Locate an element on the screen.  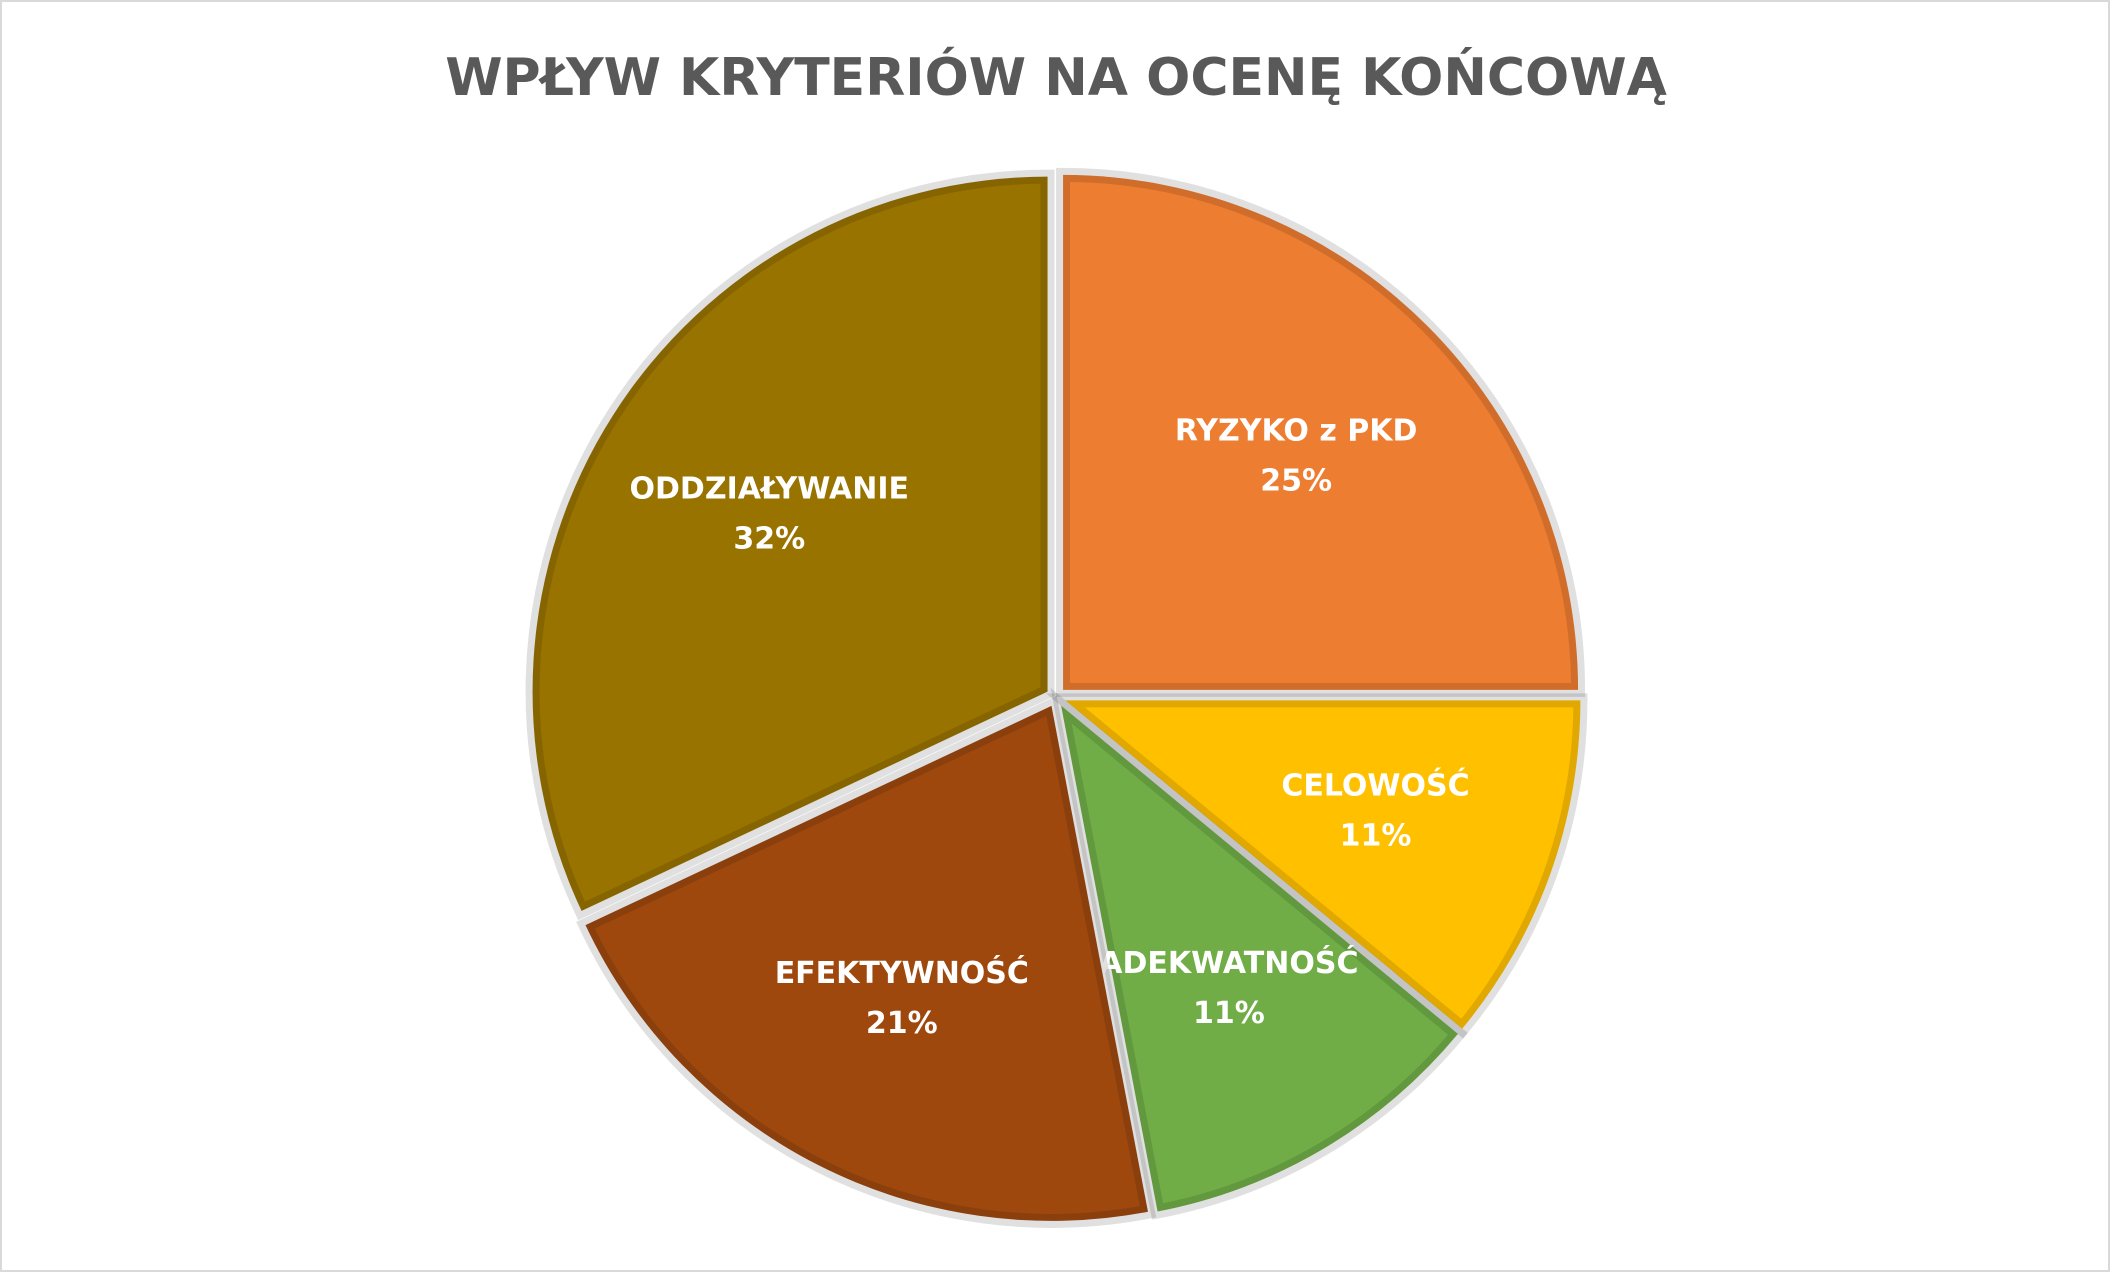
slice-label: EFEKTYWNOŚĆ is located at coordinates (902, 972).